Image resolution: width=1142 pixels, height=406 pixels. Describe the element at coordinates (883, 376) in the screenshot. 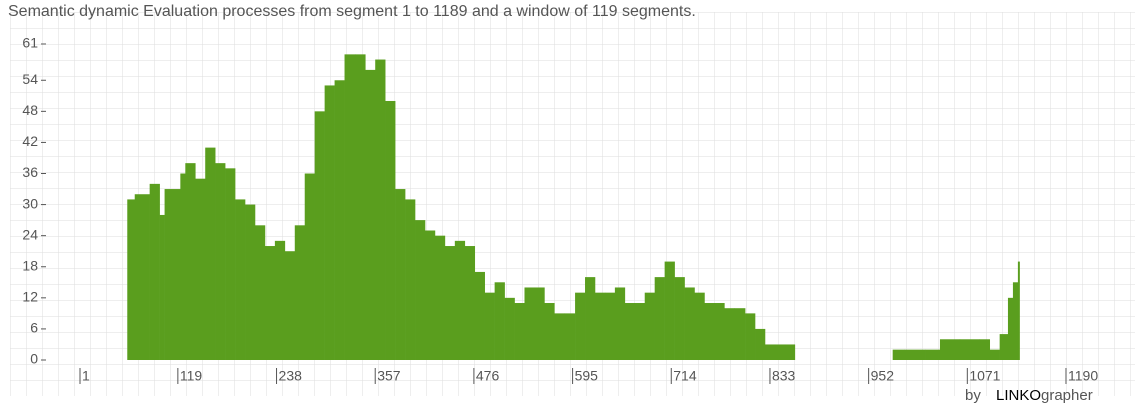

I see `x-tick-label: 952` at that location.